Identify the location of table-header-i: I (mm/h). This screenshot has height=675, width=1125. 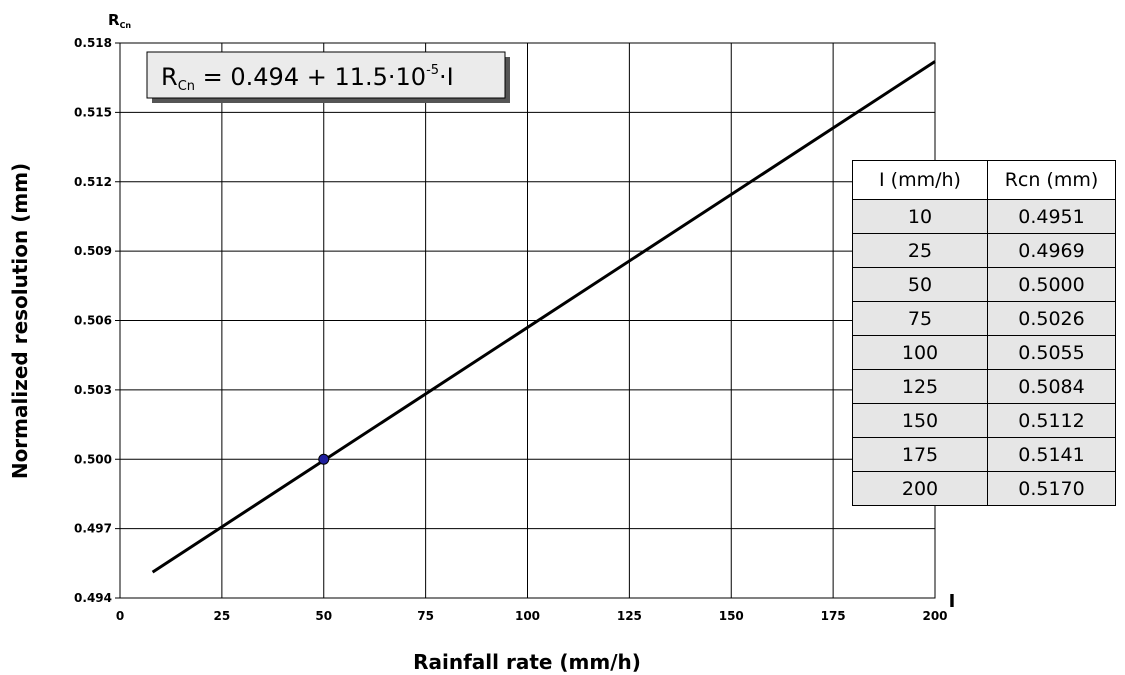
(920, 180).